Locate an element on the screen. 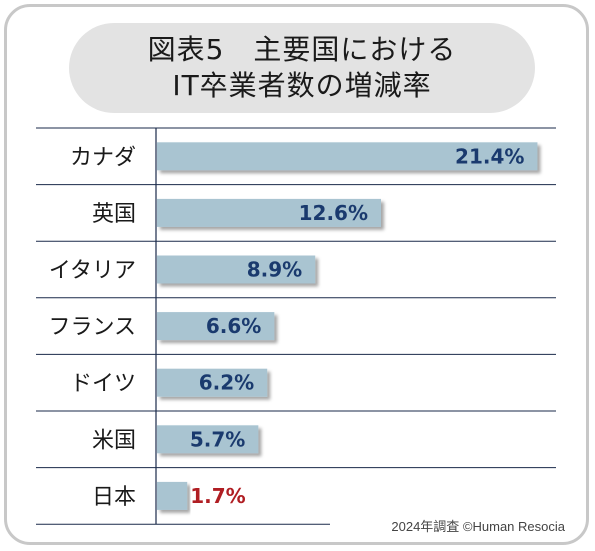 The image size is (595, 551). value-label: 12.6% is located at coordinates (333, 213).